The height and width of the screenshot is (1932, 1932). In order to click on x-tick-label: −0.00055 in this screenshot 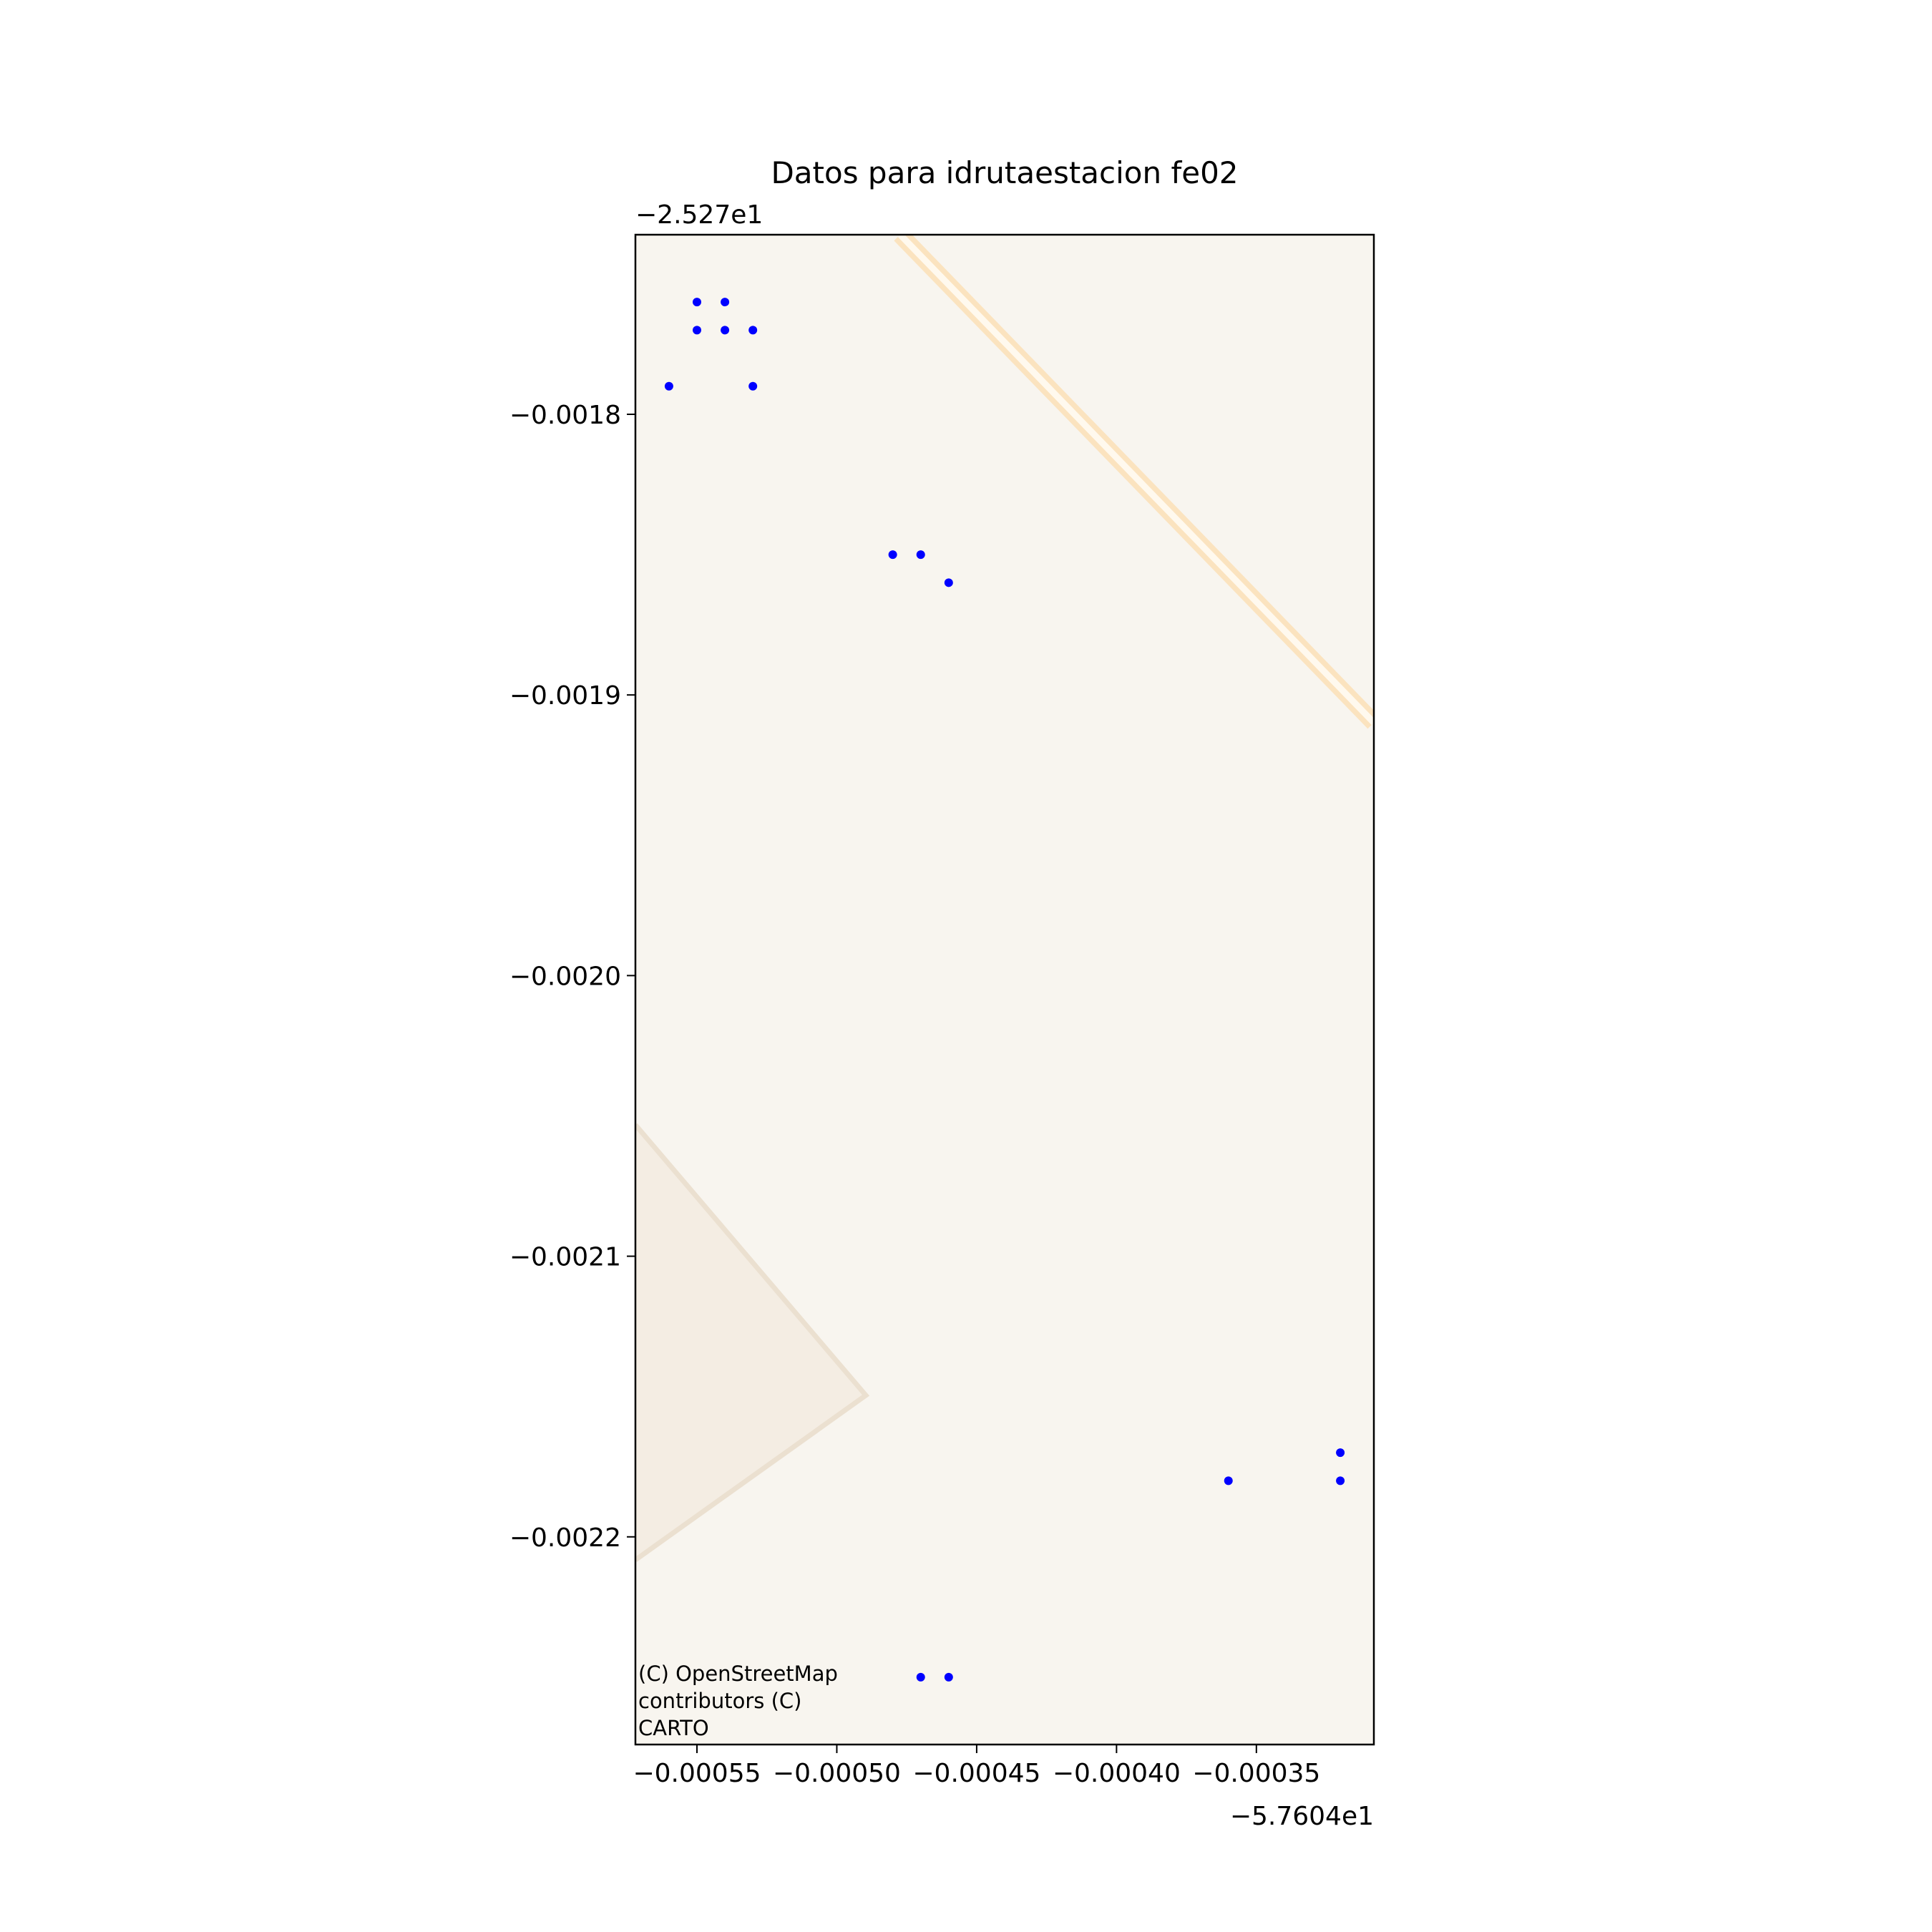, I will do `click(697, 1773)`.